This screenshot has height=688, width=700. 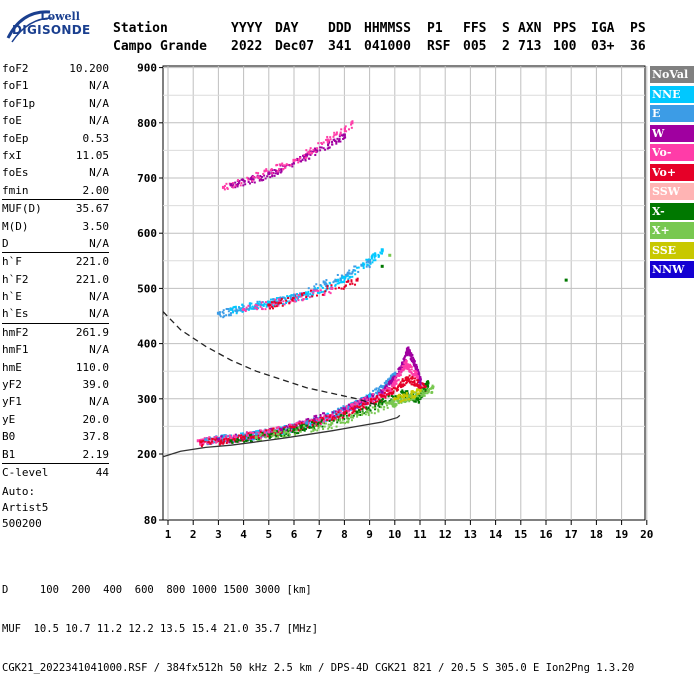 What do you see at coordinates (435, 28) in the screenshot?
I see `header-label-5: P1` at bounding box center [435, 28].